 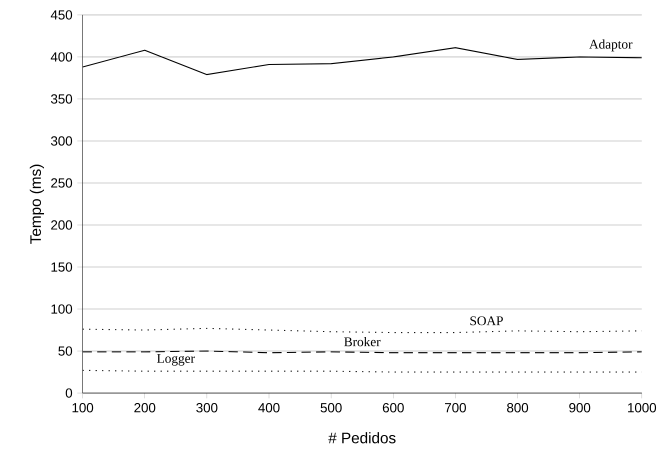 I want to click on y-tick-label: 350, so click(x=61, y=99).